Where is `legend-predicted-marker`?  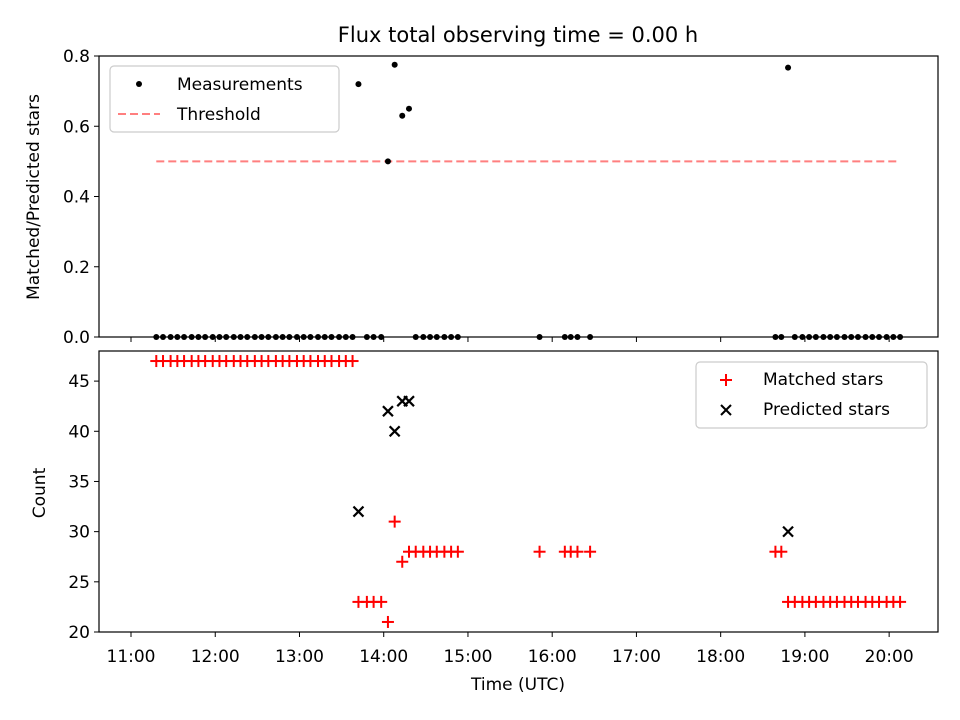 legend-predicted-marker is located at coordinates (726, 410).